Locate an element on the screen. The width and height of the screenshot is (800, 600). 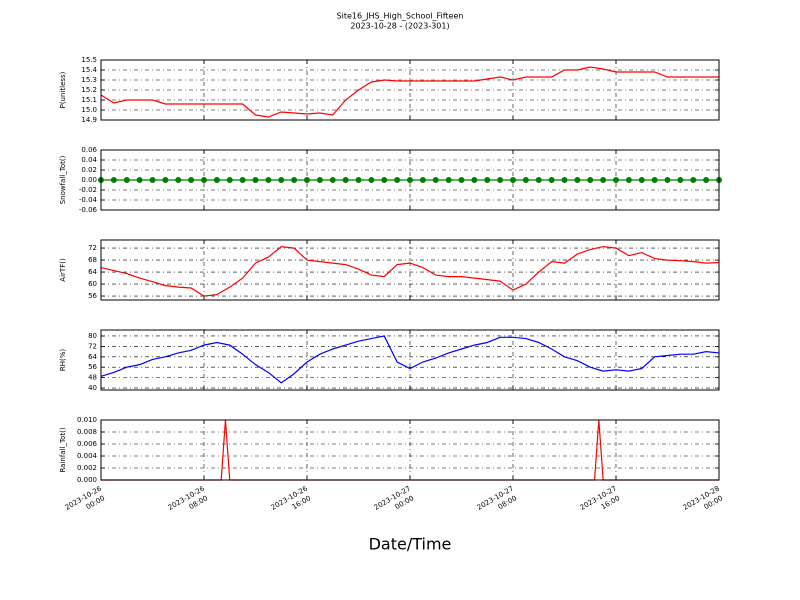
y-tick-label: 0.010 is located at coordinates (87, 420).